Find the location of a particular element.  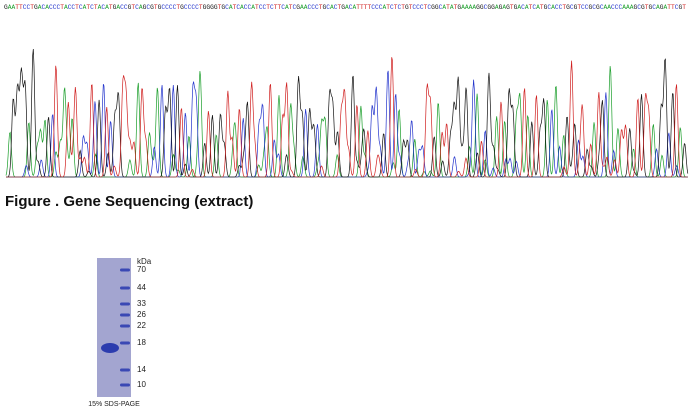

unit-label: kDa is located at coordinates (144, 261).